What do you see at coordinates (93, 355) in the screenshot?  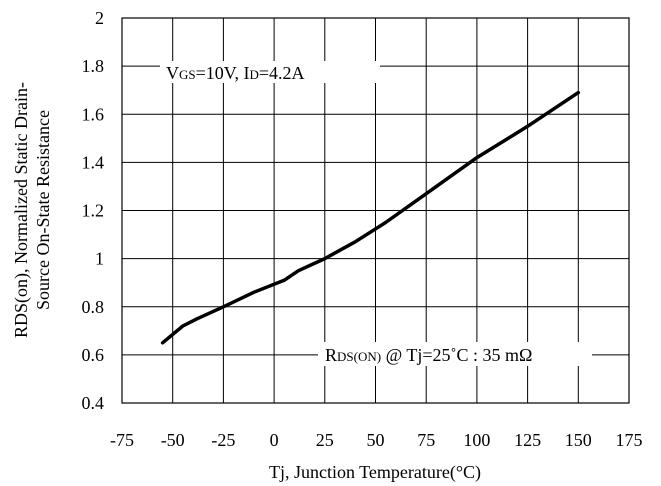 I see `y-tick-label: 0.6` at bounding box center [93, 355].